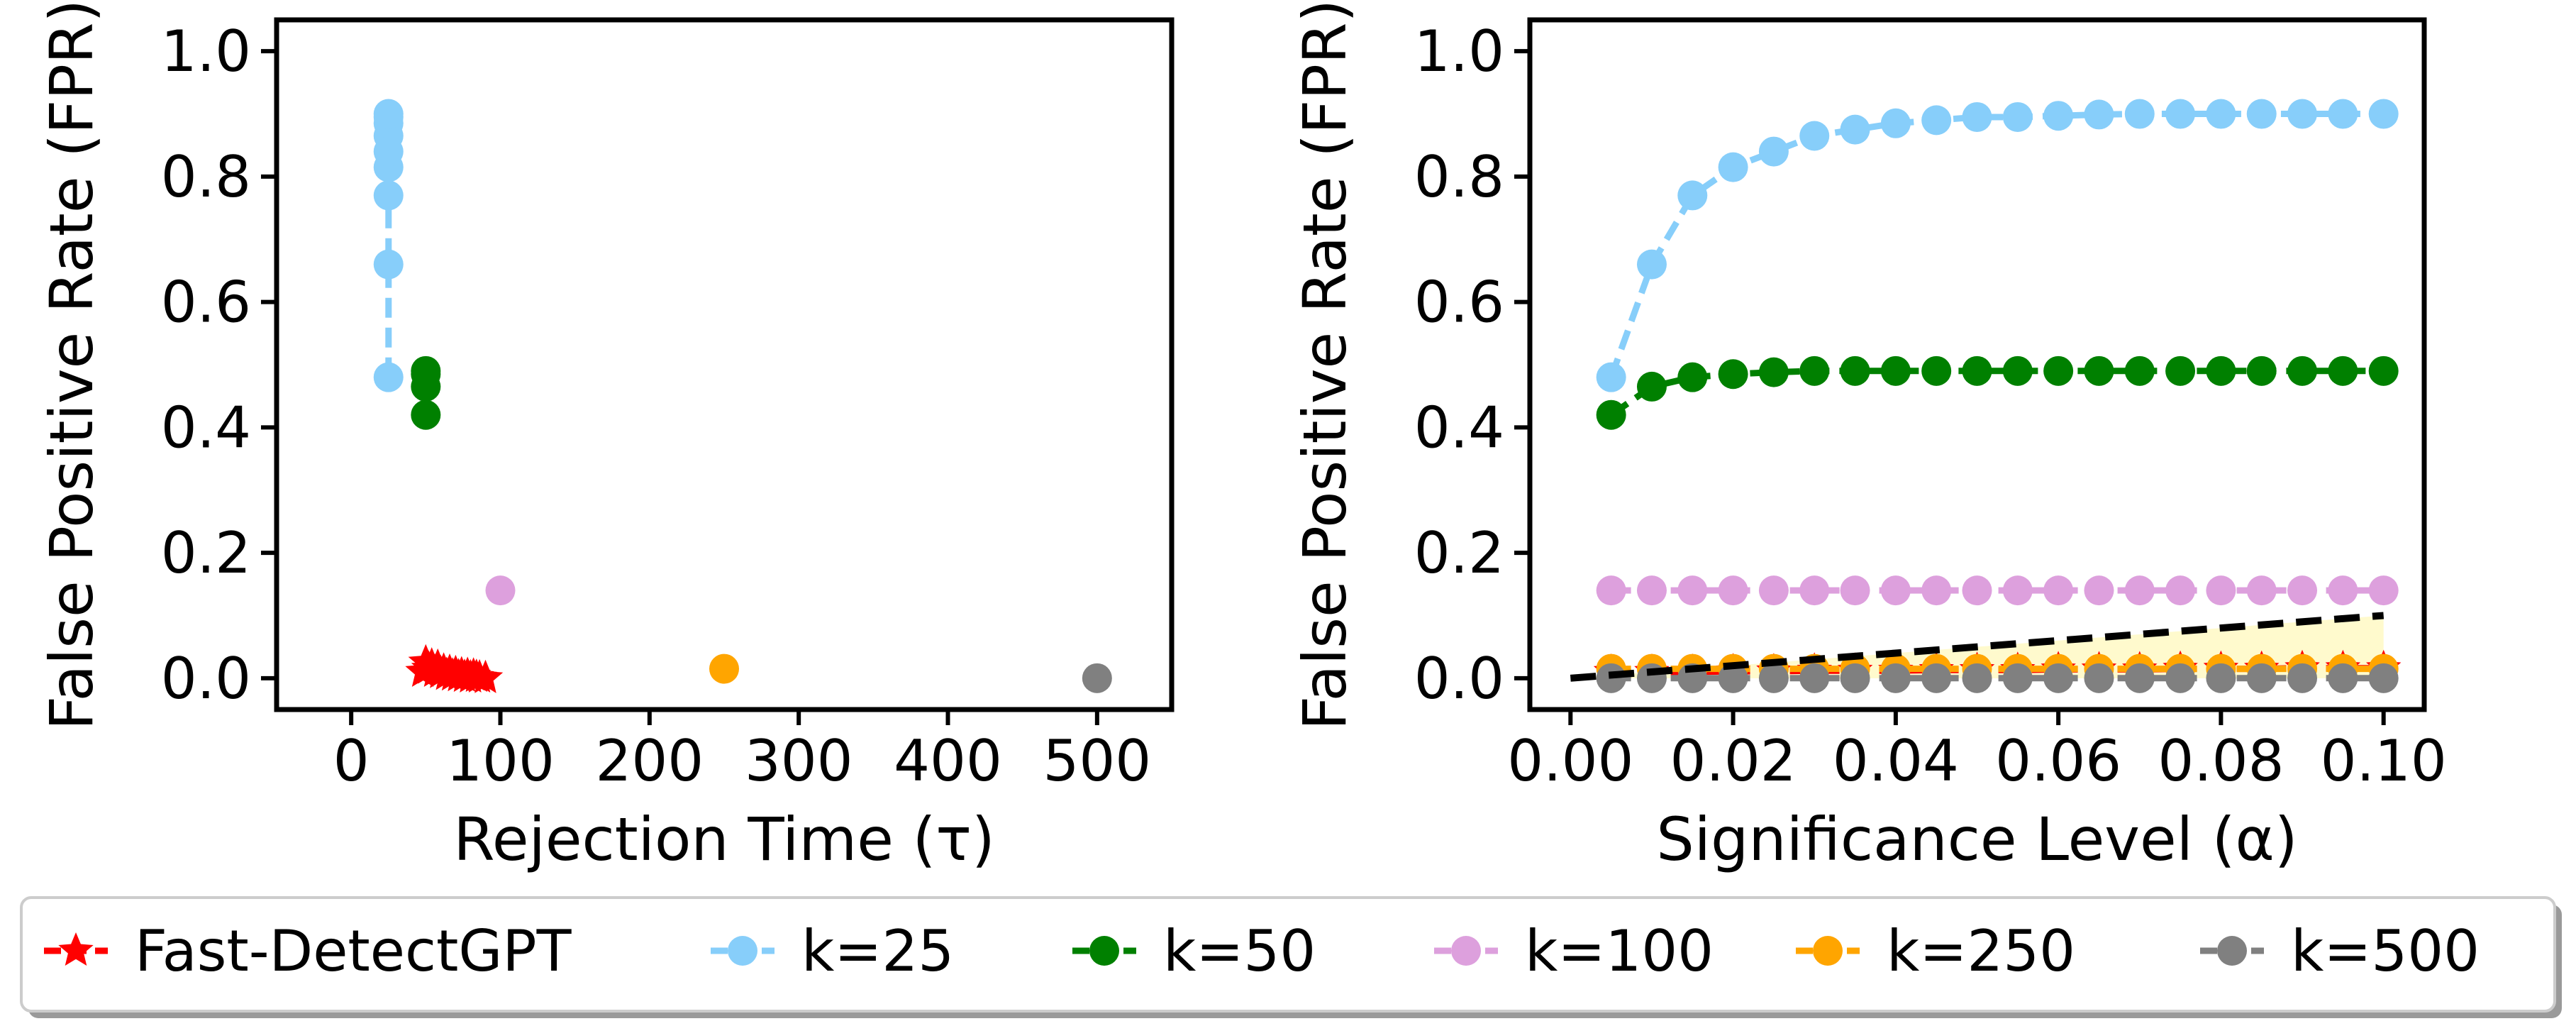 The width and height of the screenshot is (2576, 1026). Describe the element at coordinates (1976, 839) in the screenshot. I see `x-axis-label: Significance Level (α)` at that location.